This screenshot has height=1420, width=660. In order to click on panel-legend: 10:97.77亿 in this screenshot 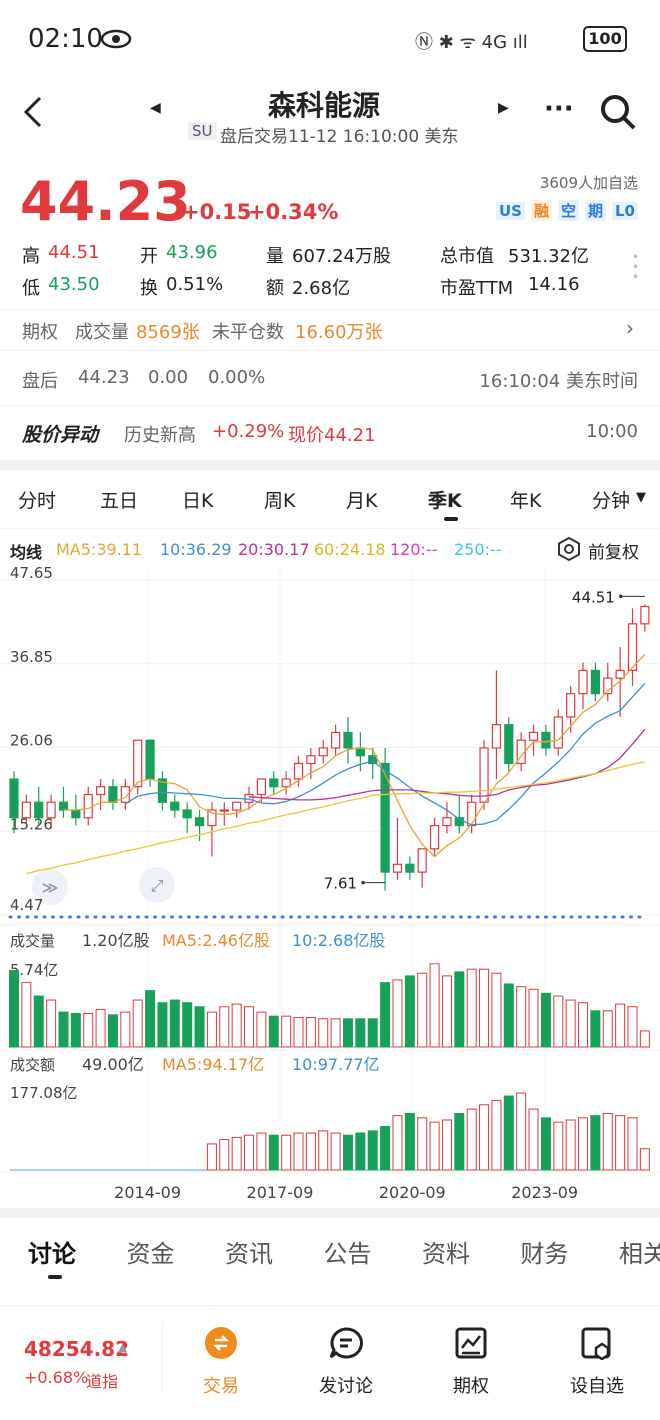, I will do `click(336, 1064)`.